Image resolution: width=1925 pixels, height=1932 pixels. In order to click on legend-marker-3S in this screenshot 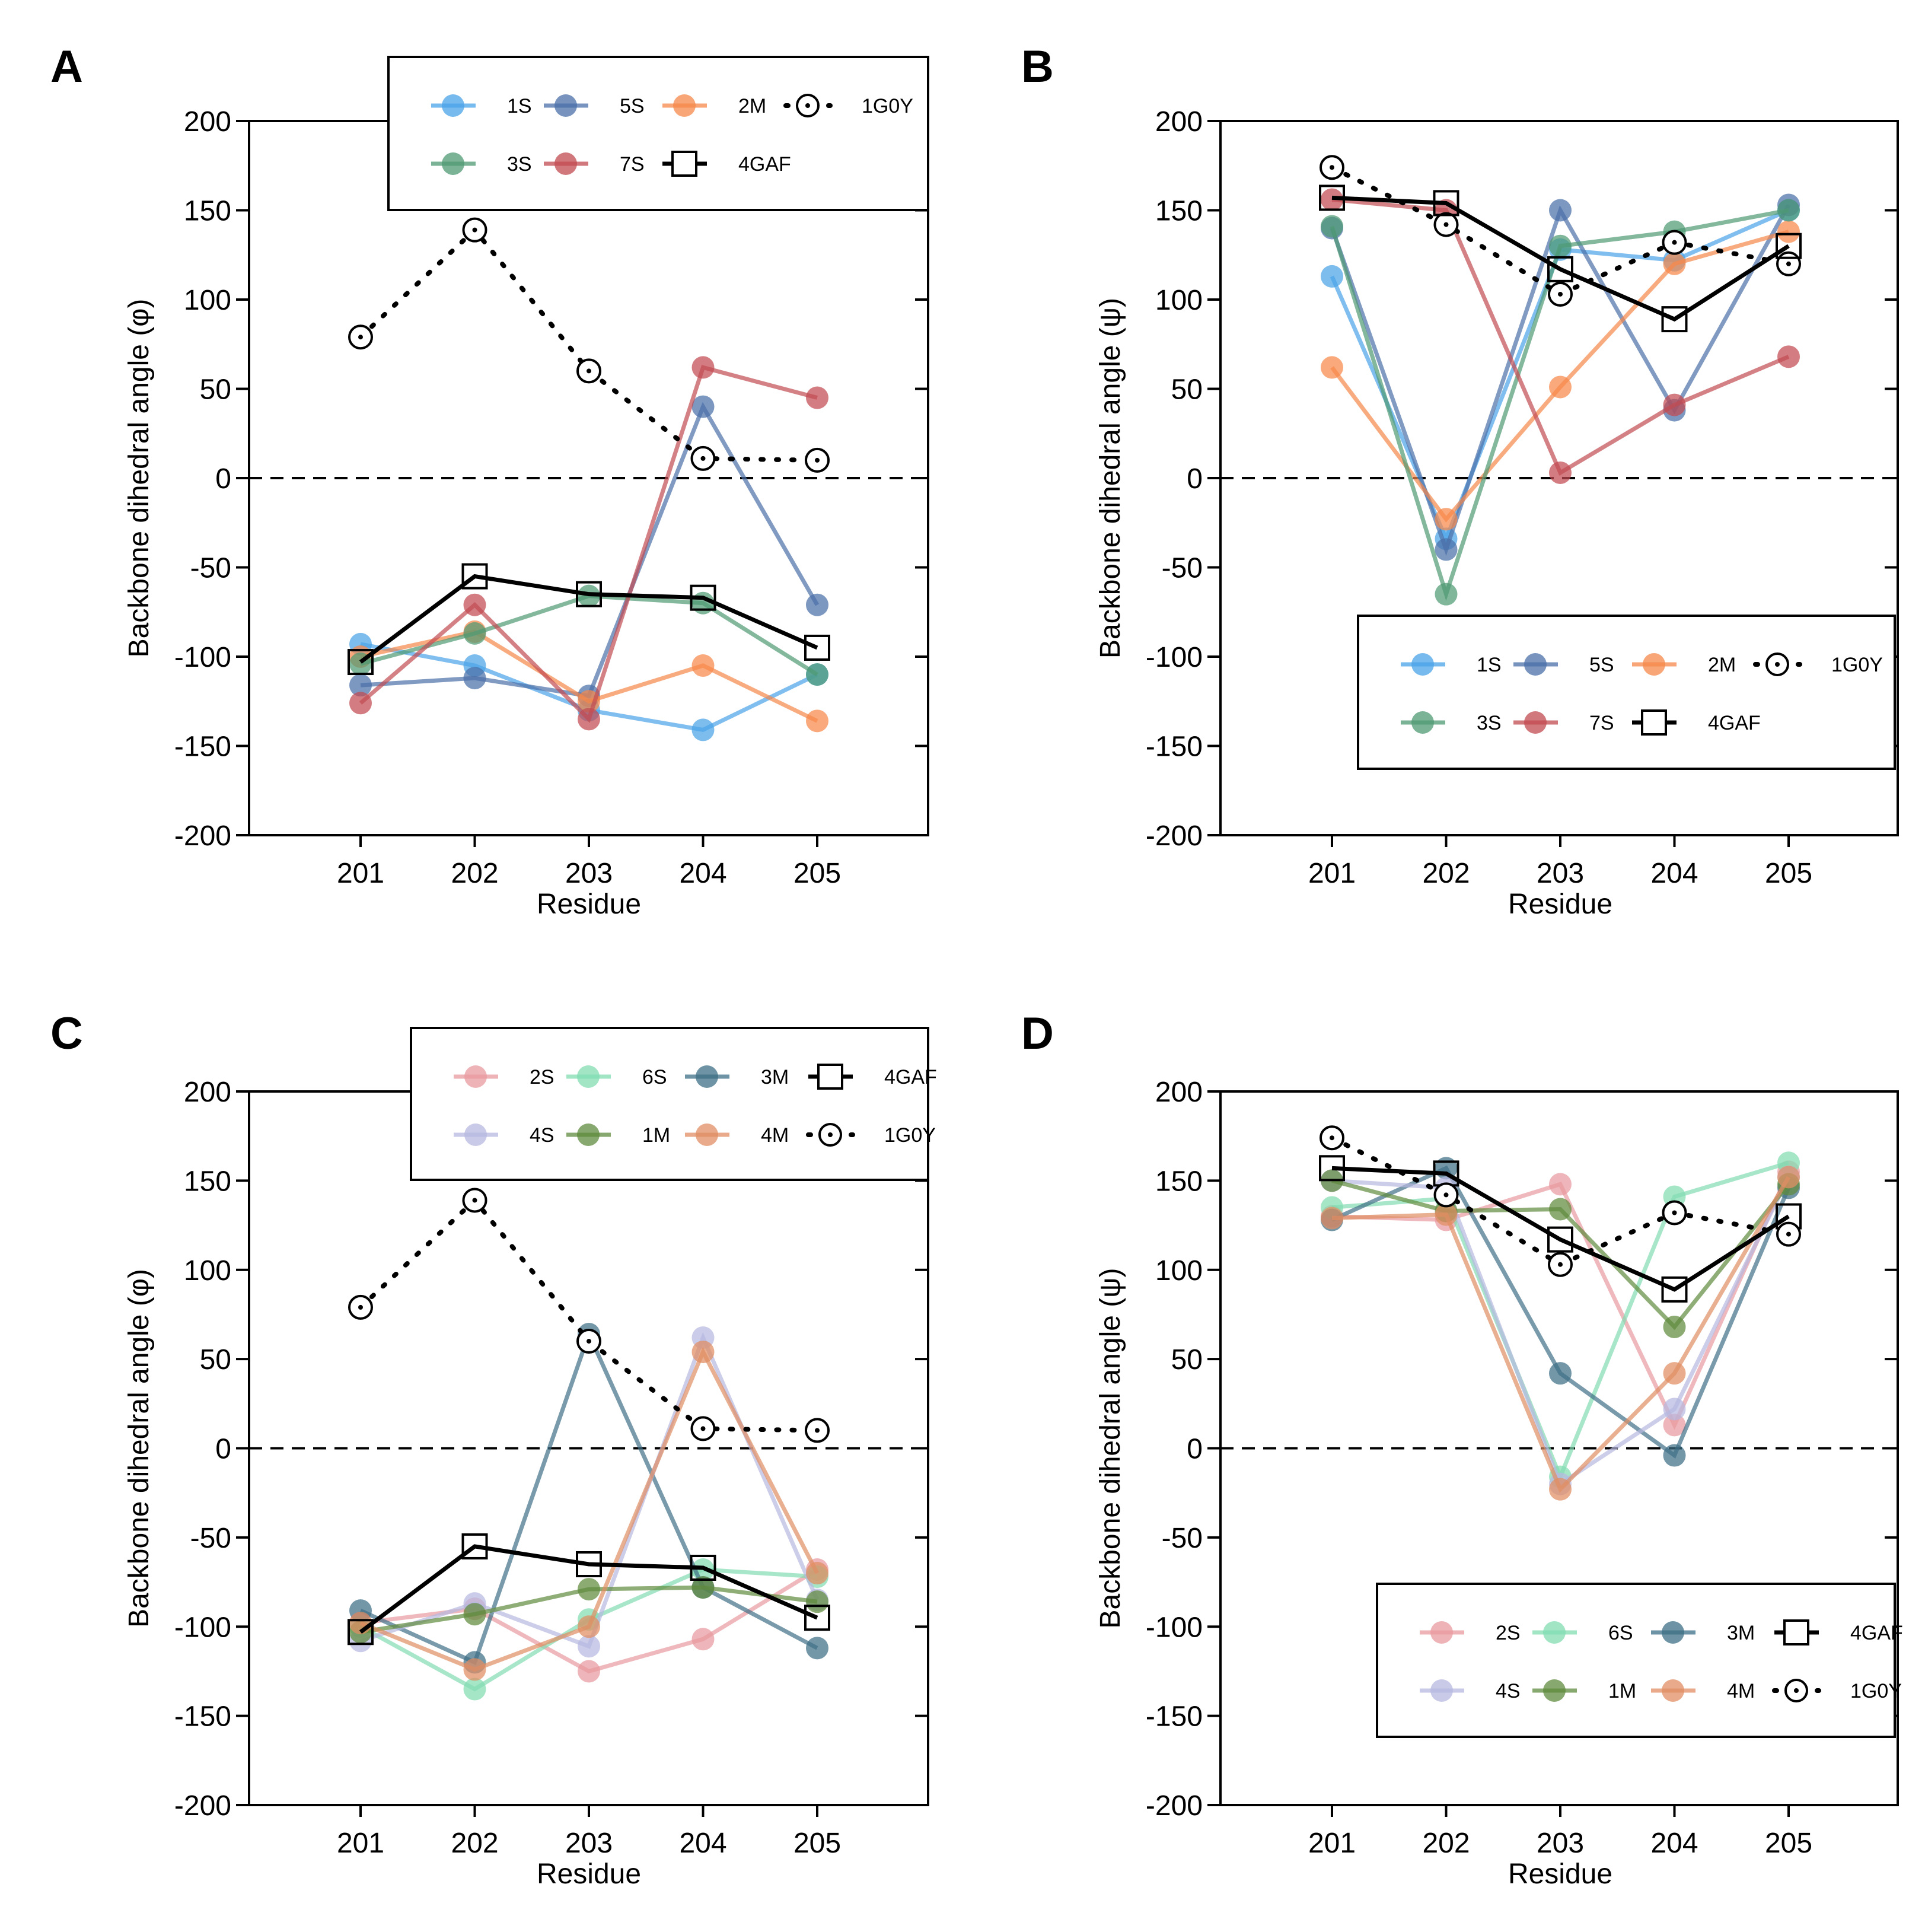, I will do `click(1422, 723)`.